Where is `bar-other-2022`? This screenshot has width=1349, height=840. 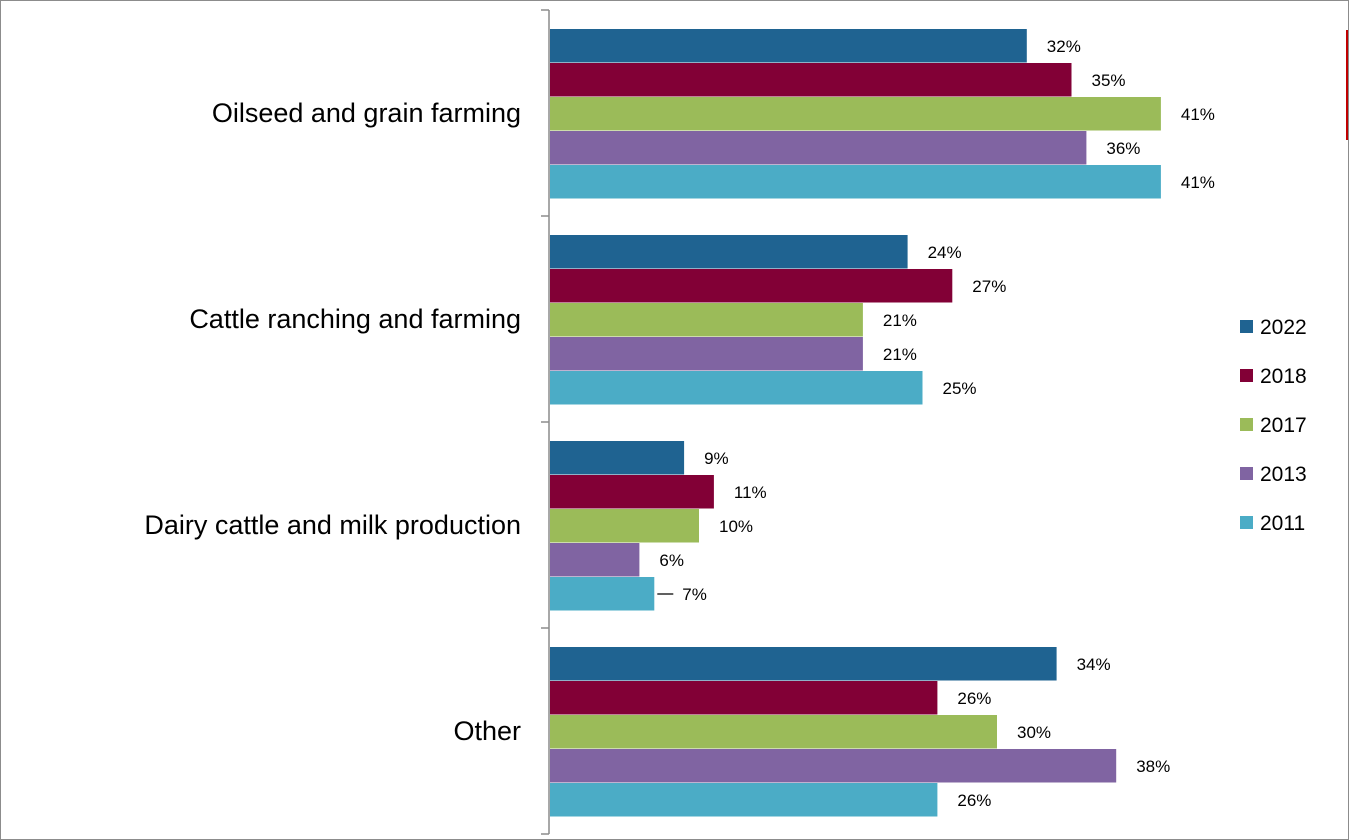 bar-other-2022 is located at coordinates (803, 664).